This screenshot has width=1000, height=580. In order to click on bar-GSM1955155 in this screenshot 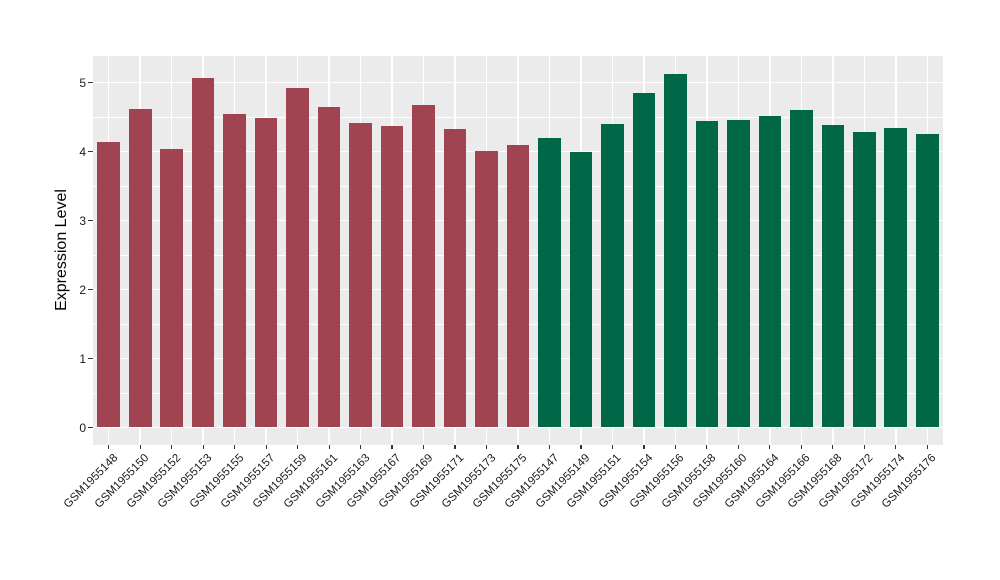, I will do `click(234, 270)`.